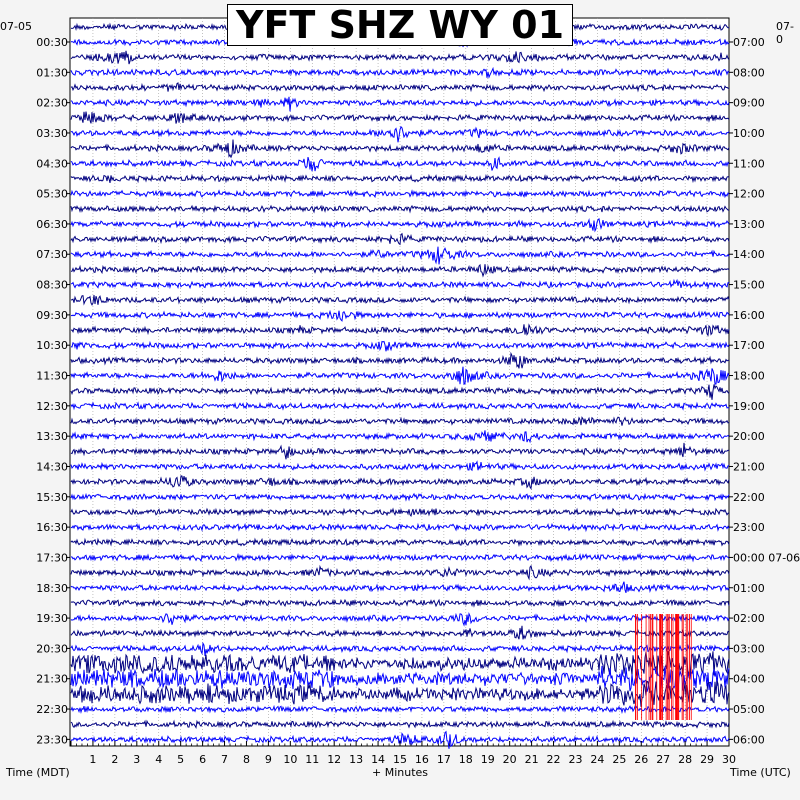 The image size is (800, 800). Describe the element at coordinates (268, 759) in the screenshot. I see `x-tick-label: 9` at that location.